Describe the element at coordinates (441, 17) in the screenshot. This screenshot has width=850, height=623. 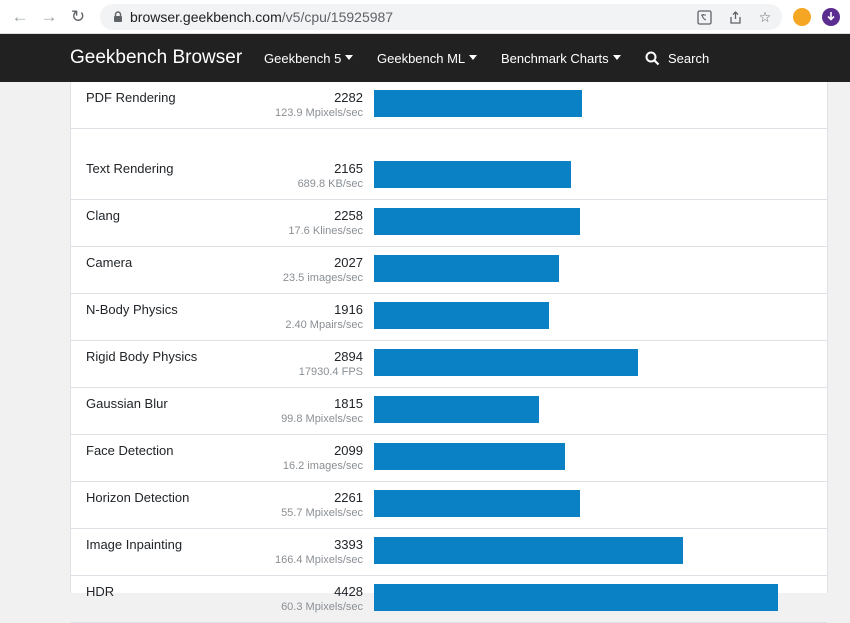
I see `address-bar: browser.geekbench.com/v5/cpu/15925987 ☆` at that location.